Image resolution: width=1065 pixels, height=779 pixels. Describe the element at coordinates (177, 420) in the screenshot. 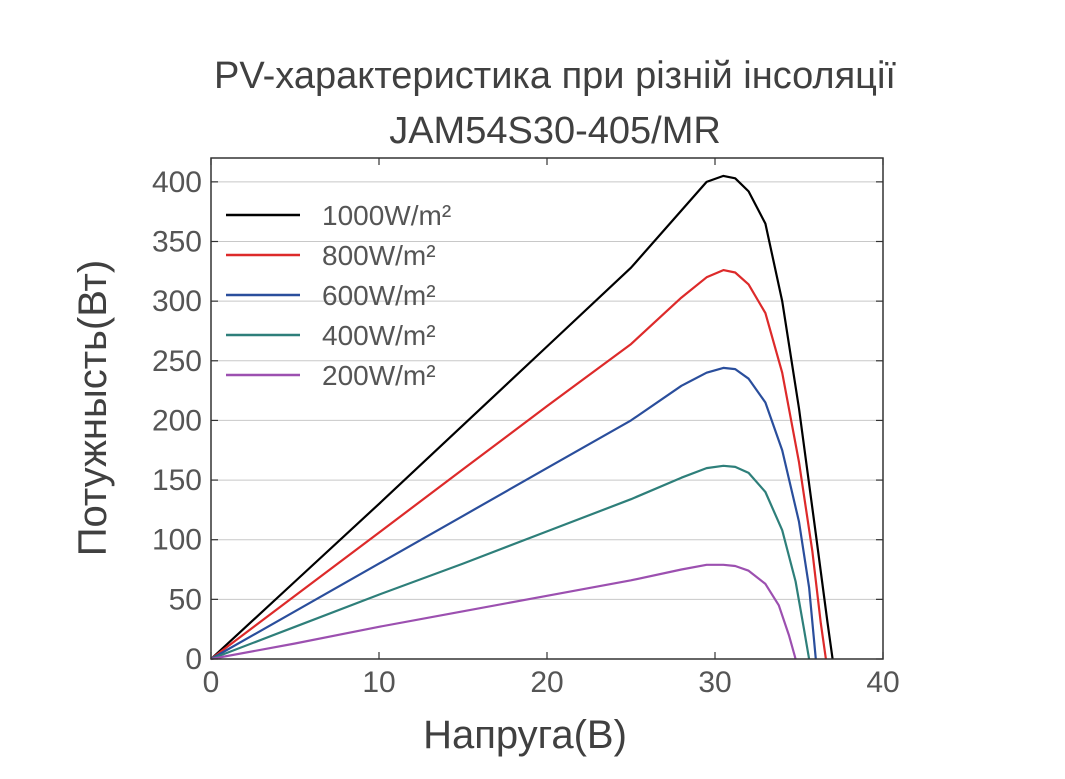

I see `y-tick-label: 200` at that location.